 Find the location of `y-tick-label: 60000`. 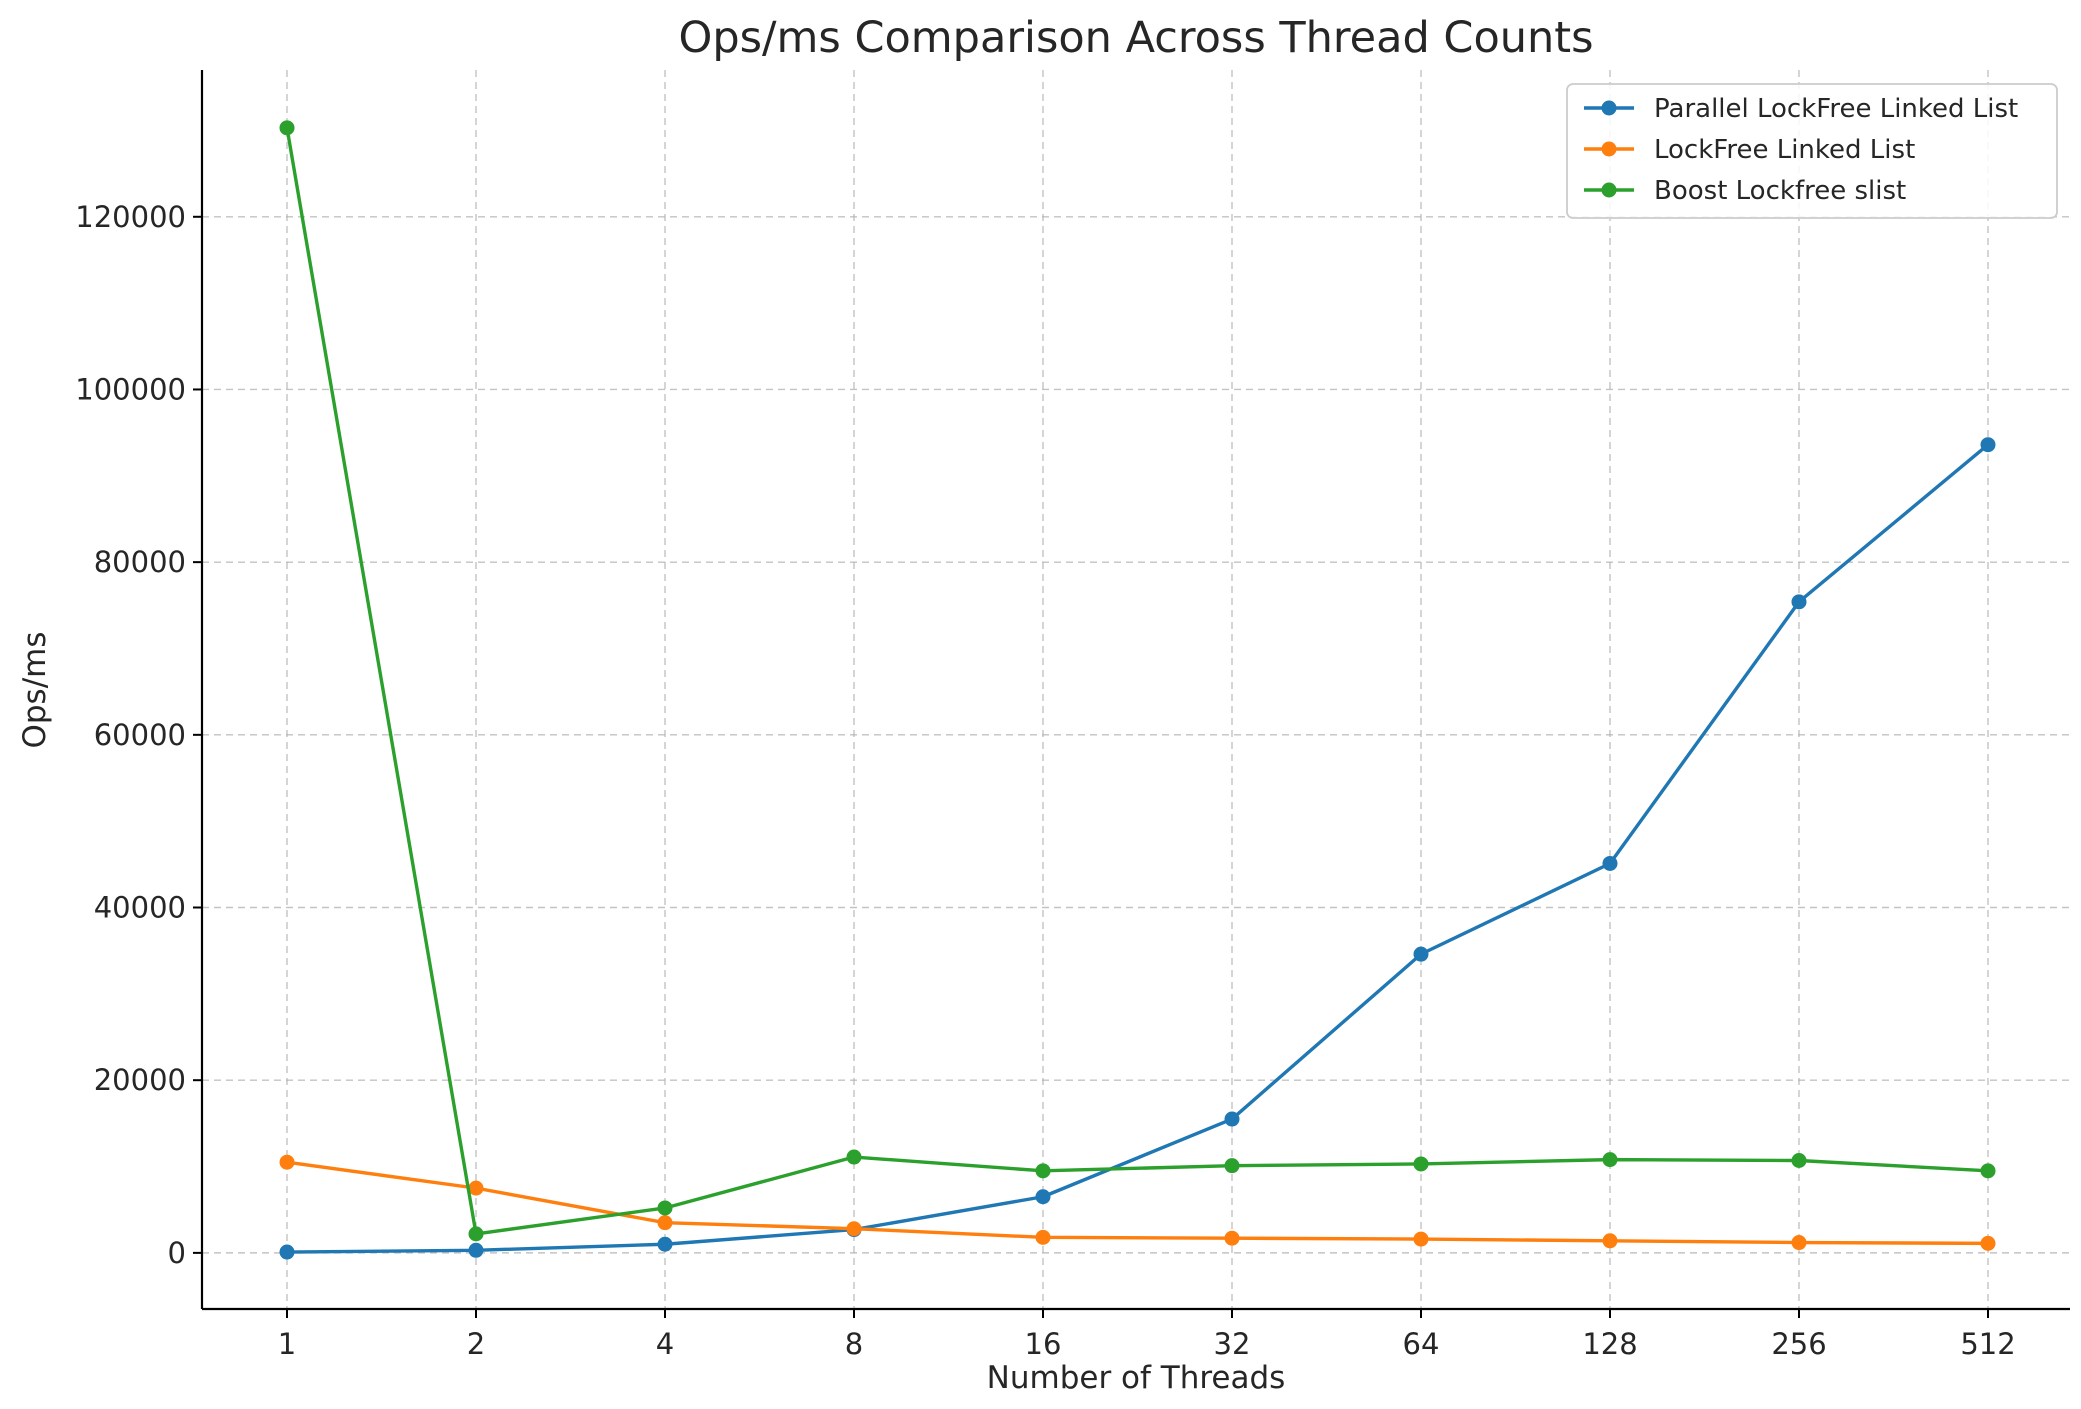

y-tick-label: 60000 is located at coordinates (140, 735).